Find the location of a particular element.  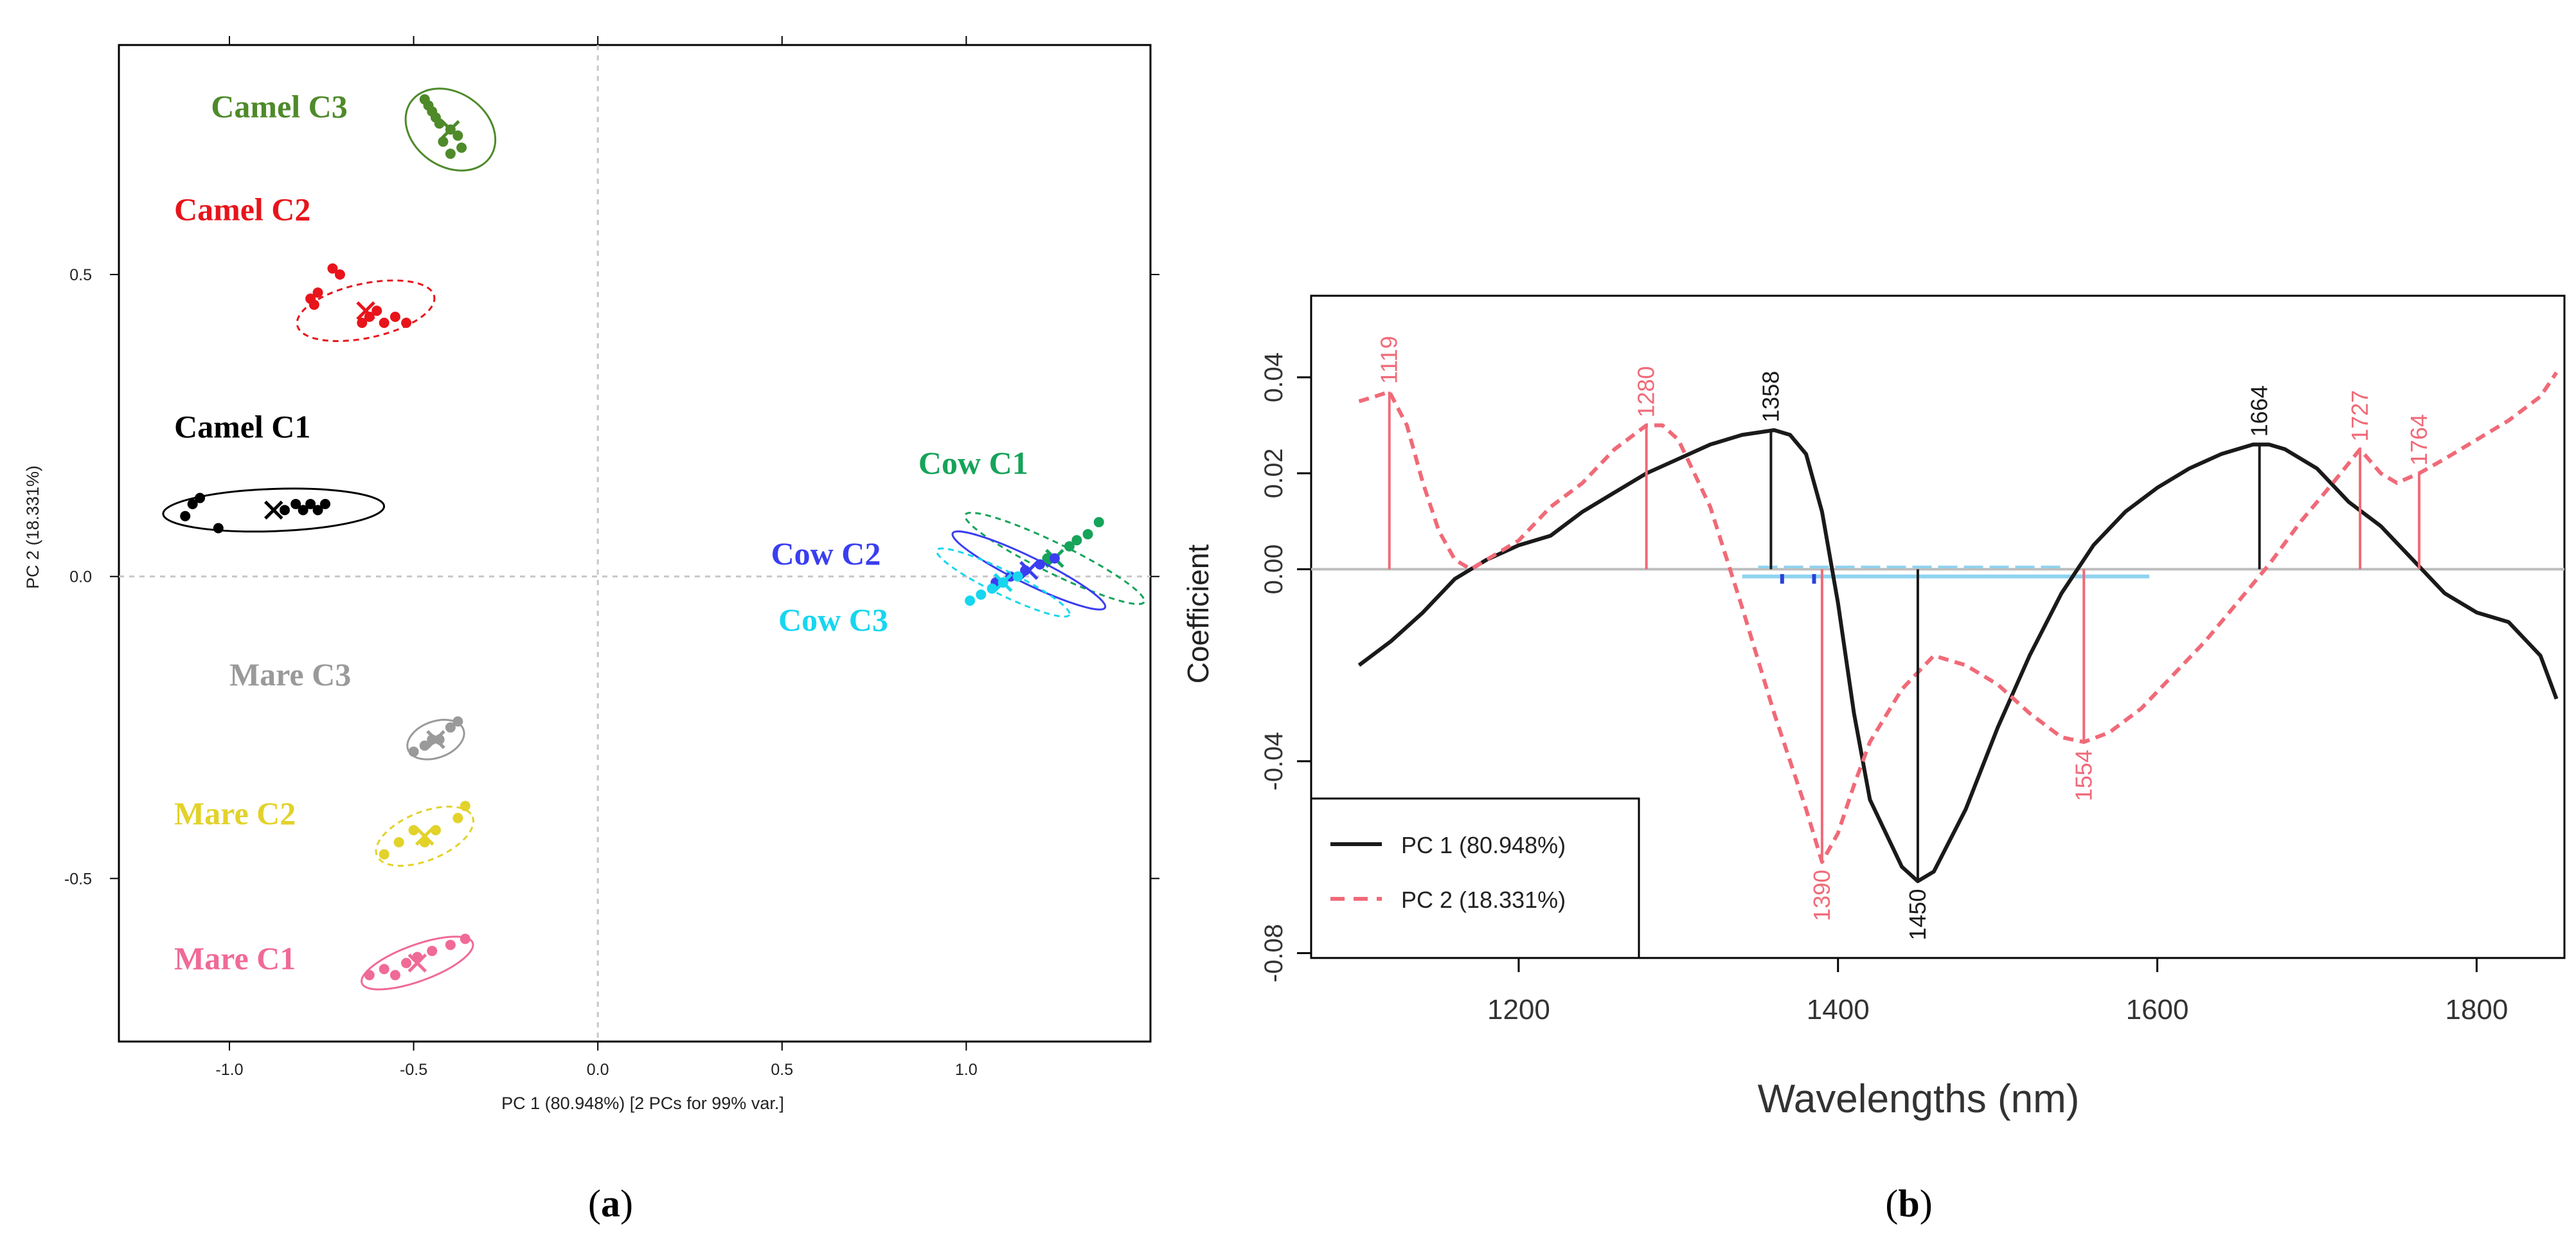

panel-a-x-axis-label: PC 1 (80.948%) [2 PCs for 99% var.] is located at coordinates (642, 1103).